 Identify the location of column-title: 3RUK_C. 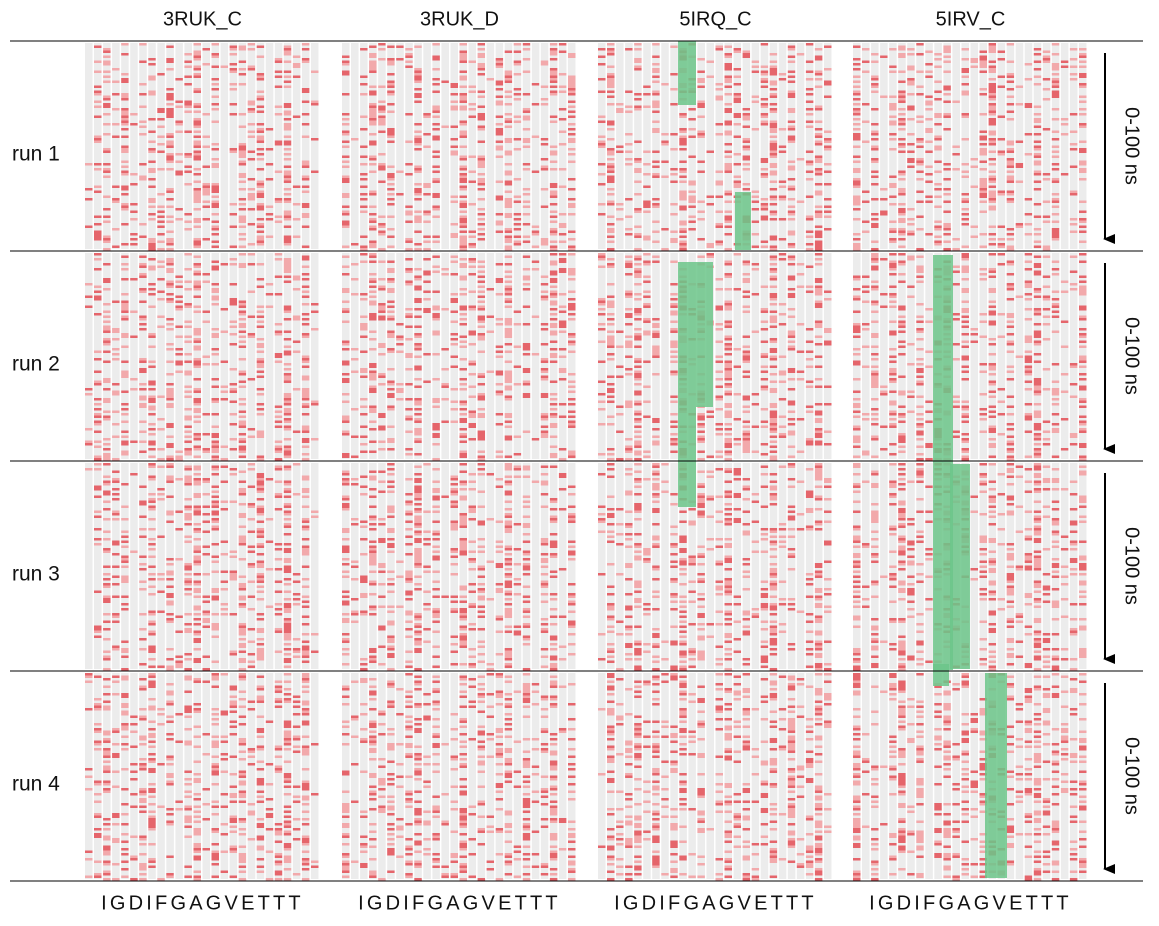
(202, 19).